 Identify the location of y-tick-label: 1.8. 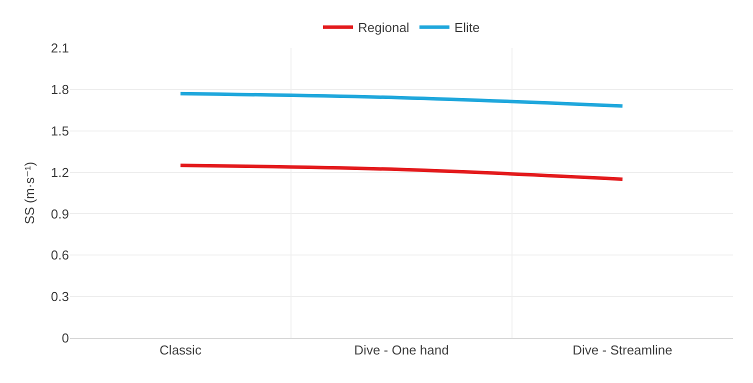
(59, 89).